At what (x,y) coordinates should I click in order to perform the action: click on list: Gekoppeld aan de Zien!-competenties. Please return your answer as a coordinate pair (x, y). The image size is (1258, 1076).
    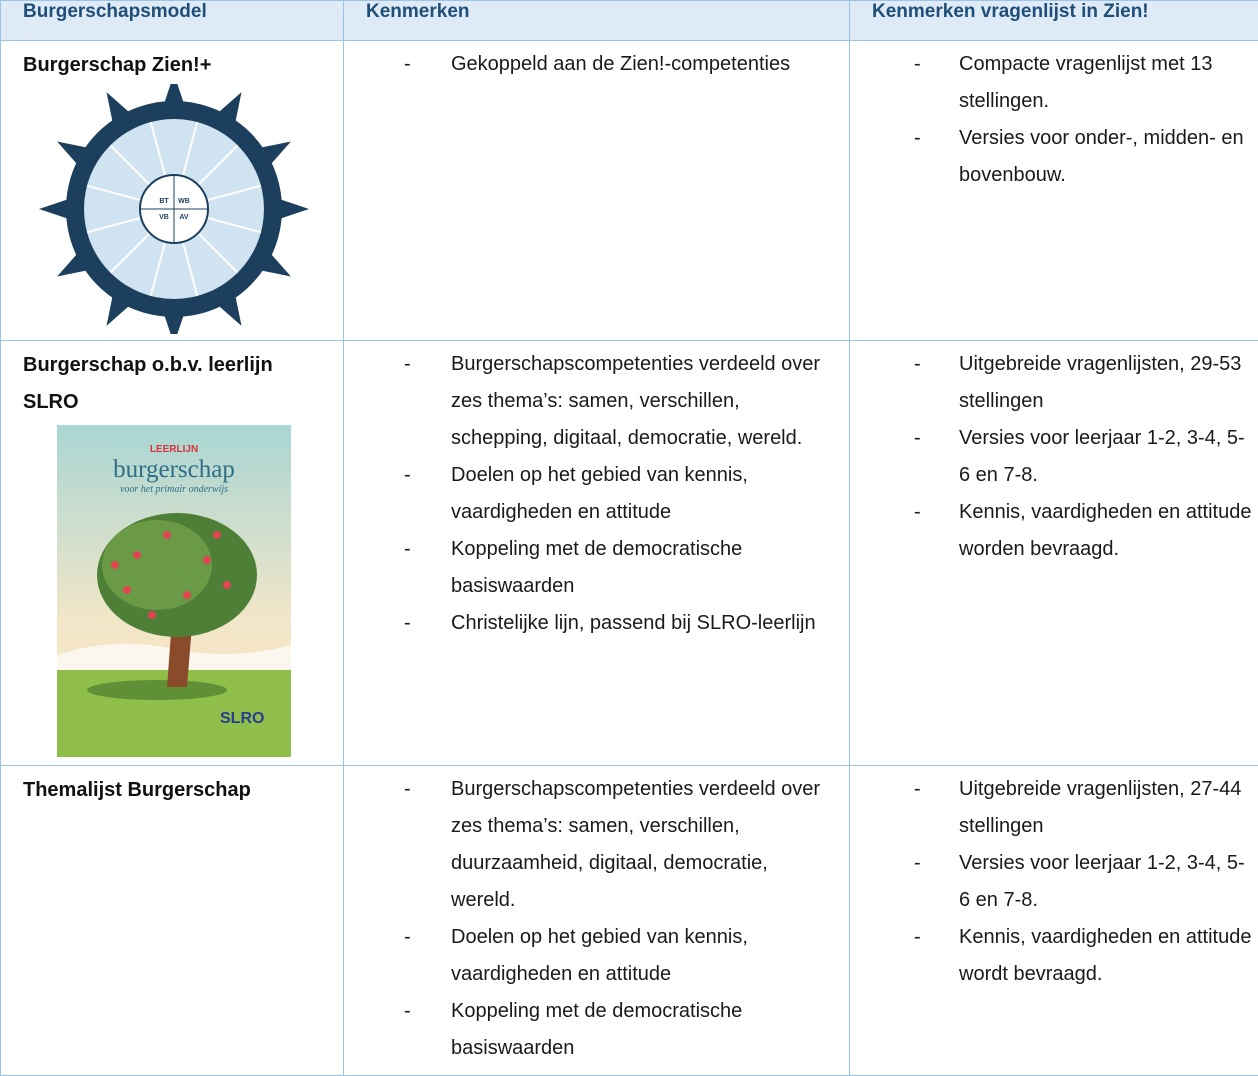
    Looking at the image, I should click on (596, 62).